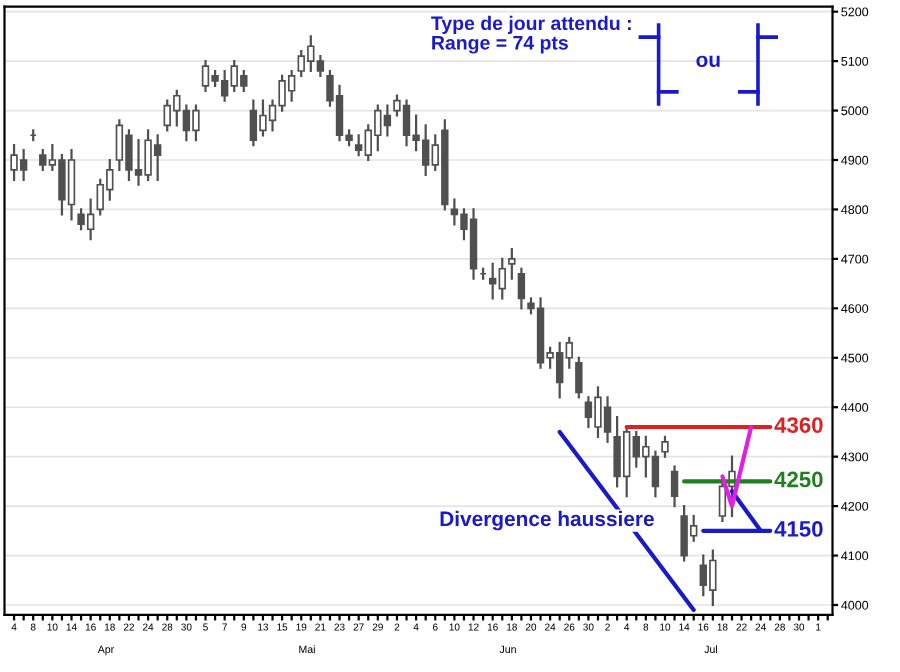 The image size is (900, 672). What do you see at coordinates (708, 61) in the screenshot?
I see `annotation: ou` at bounding box center [708, 61].